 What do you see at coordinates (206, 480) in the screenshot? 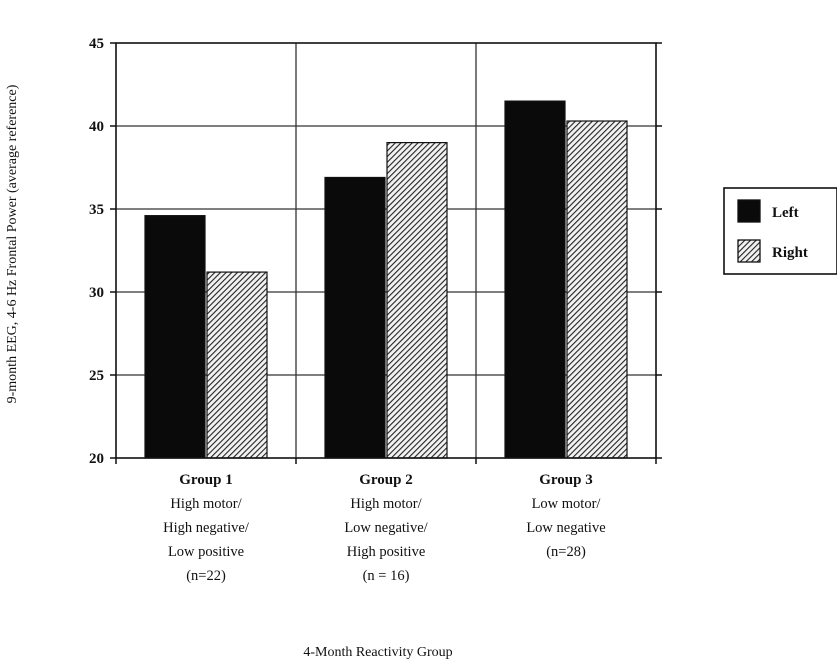
I see `x-category-label: Group 1` at bounding box center [206, 480].